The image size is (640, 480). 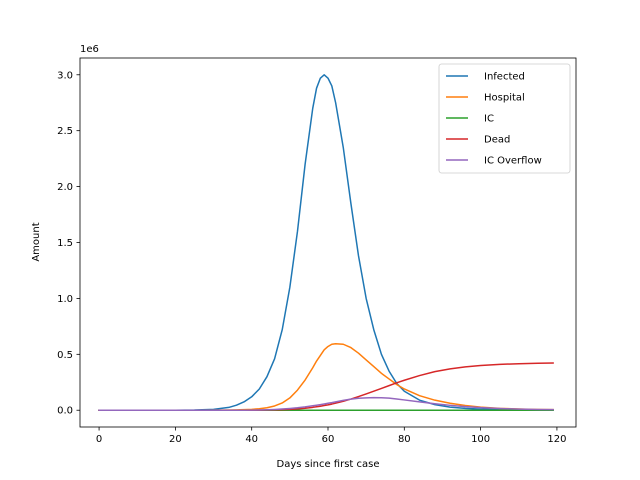 What do you see at coordinates (65, 75) in the screenshot?
I see `y-tick-label: 3.0` at bounding box center [65, 75].